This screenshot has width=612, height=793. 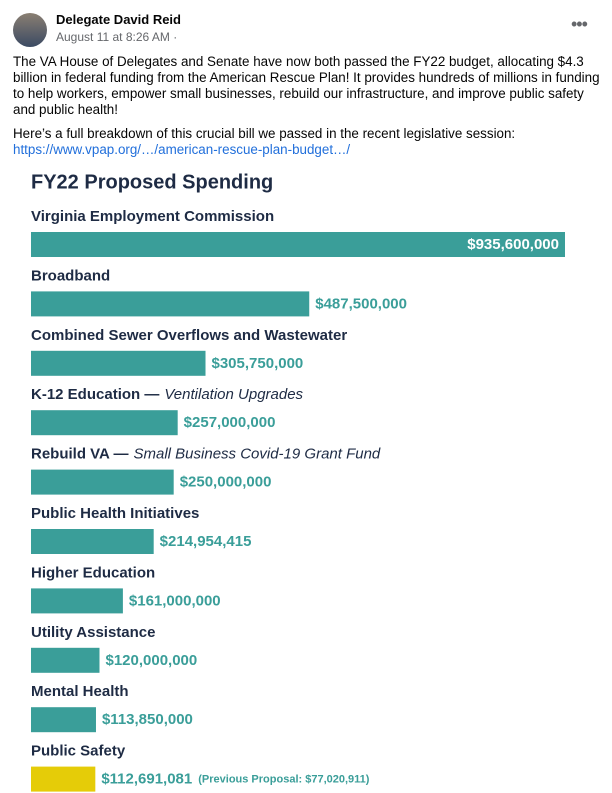 I want to click on value-label: $214,954,415, so click(x=206, y=541).